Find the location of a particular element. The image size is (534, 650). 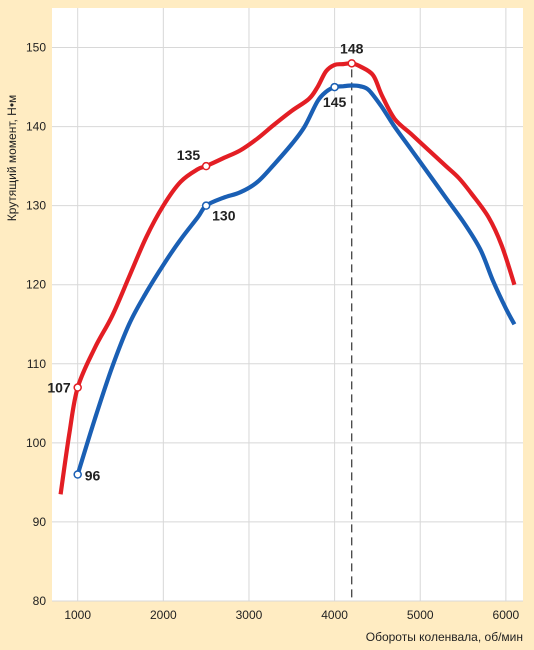

data-label: 145 is located at coordinates (335, 102).